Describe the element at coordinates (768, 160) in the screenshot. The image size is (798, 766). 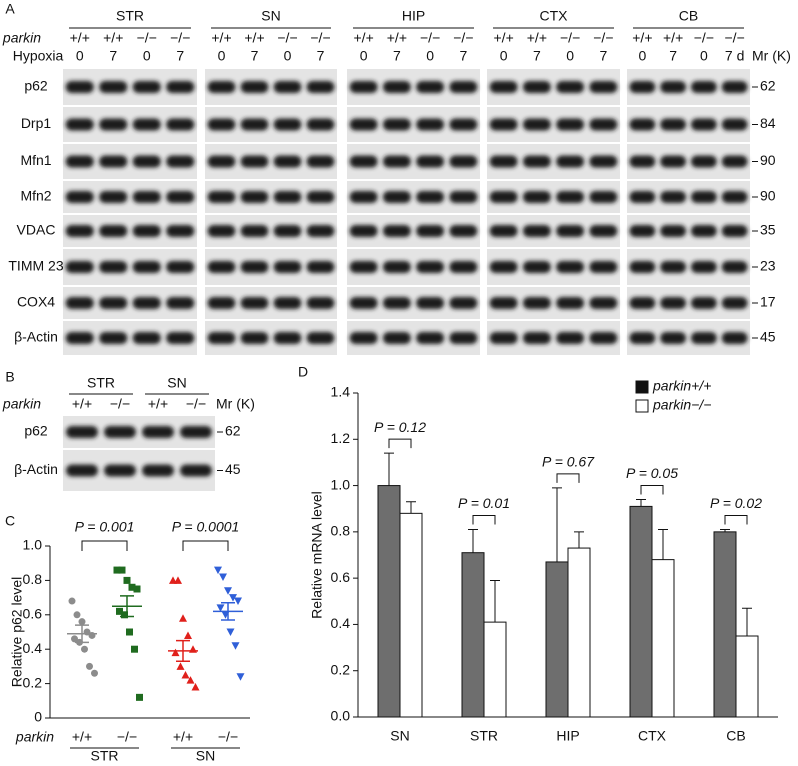
I see `marker-size: 90` at that location.